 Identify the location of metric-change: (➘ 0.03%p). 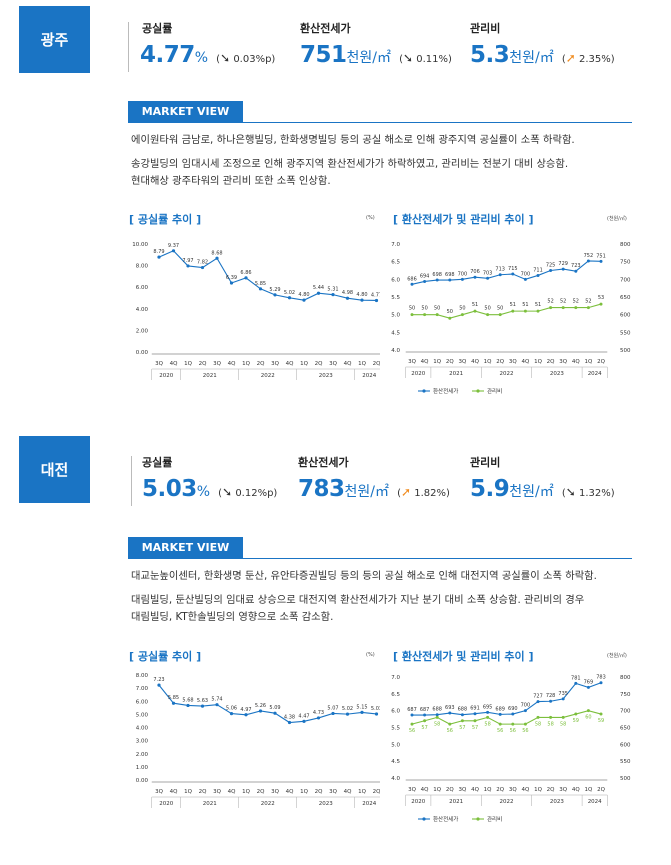
(246, 58).